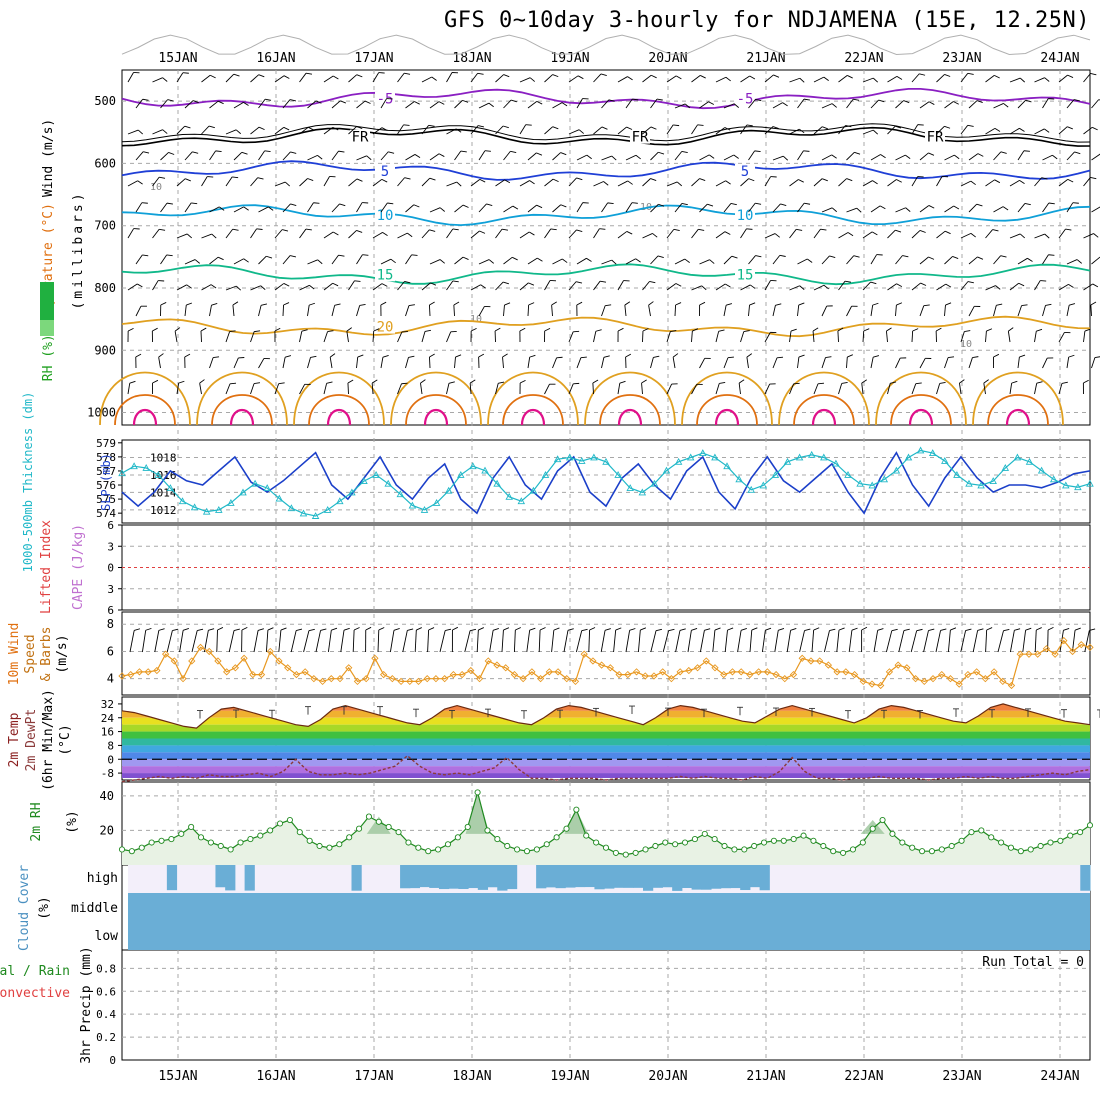 The image size is (1100, 1104). I want to click on temp-contour-label: 5, so click(385, 172).